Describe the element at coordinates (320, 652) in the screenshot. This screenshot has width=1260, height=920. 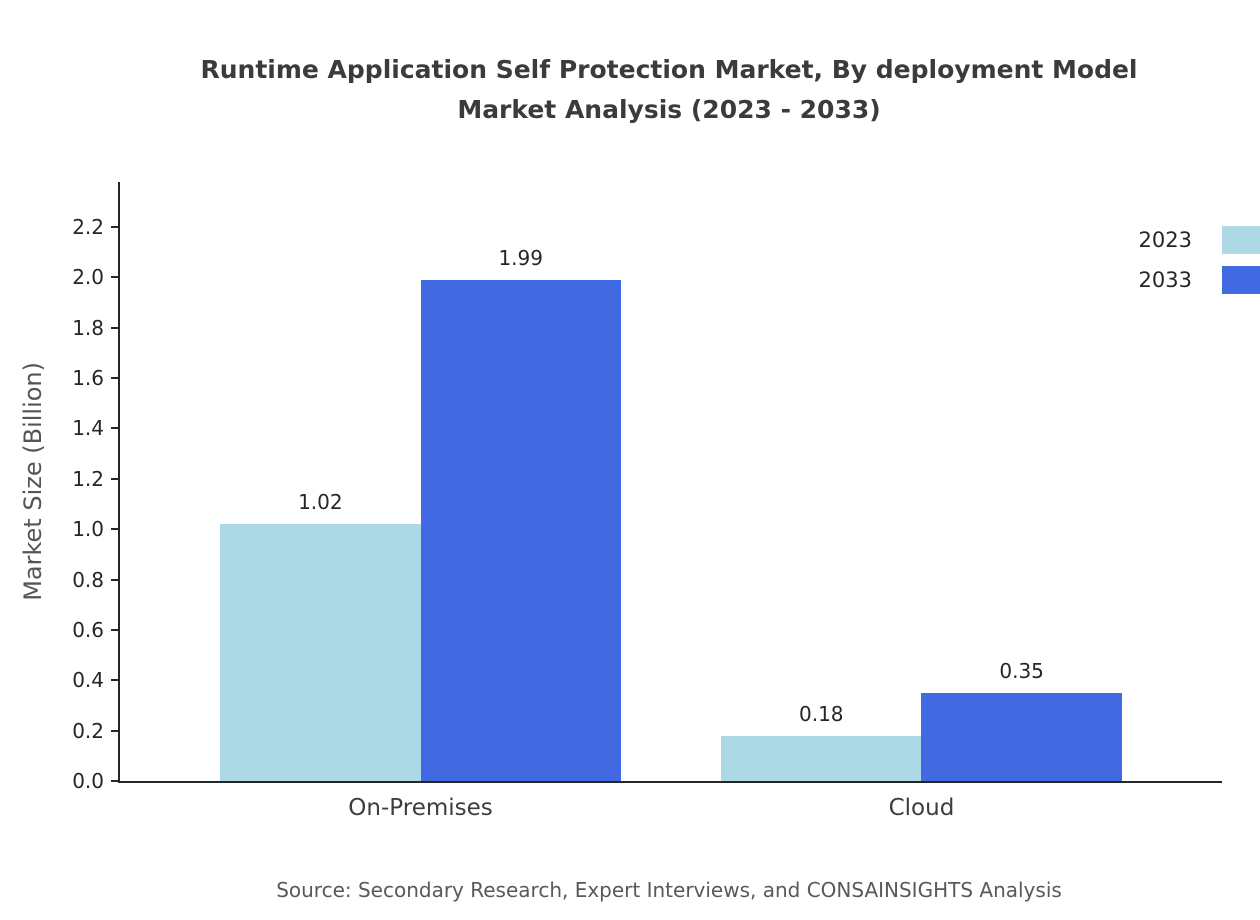
I see `bar-2023-on-premises` at that location.